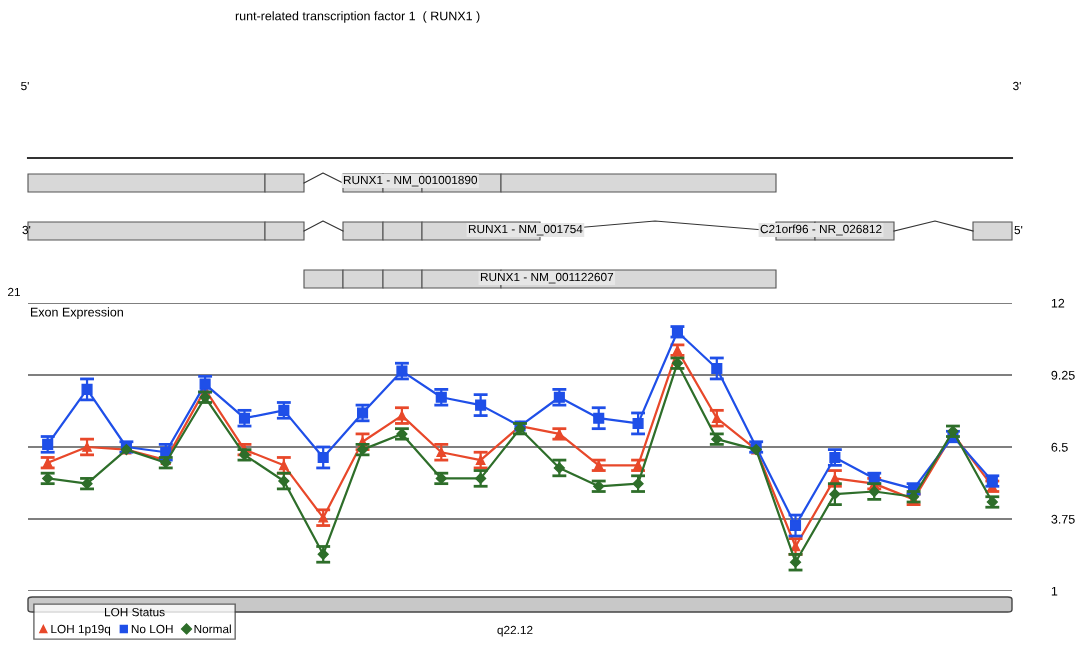  What do you see at coordinates (515, 631) in the screenshot?
I see `text: q22.12` at bounding box center [515, 631].